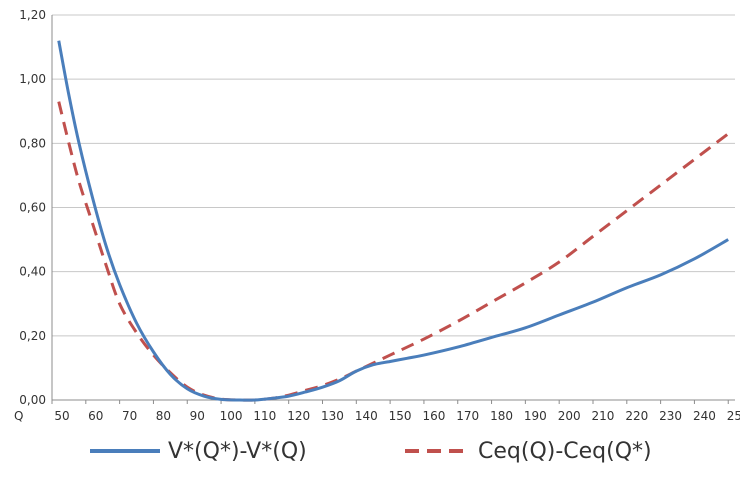 The image size is (740, 477). I want to click on x-tick-label: 250, so click(733, 416).